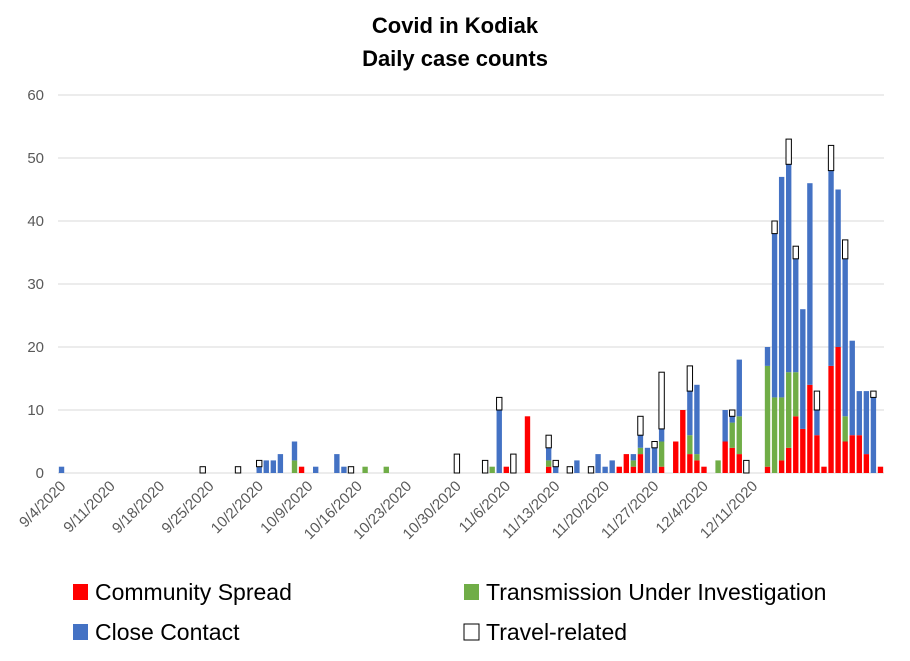 This screenshot has height=661, width=910. I want to click on legend-item-transmission-under-investigation: Transmission Under Investigation, so click(645, 592).